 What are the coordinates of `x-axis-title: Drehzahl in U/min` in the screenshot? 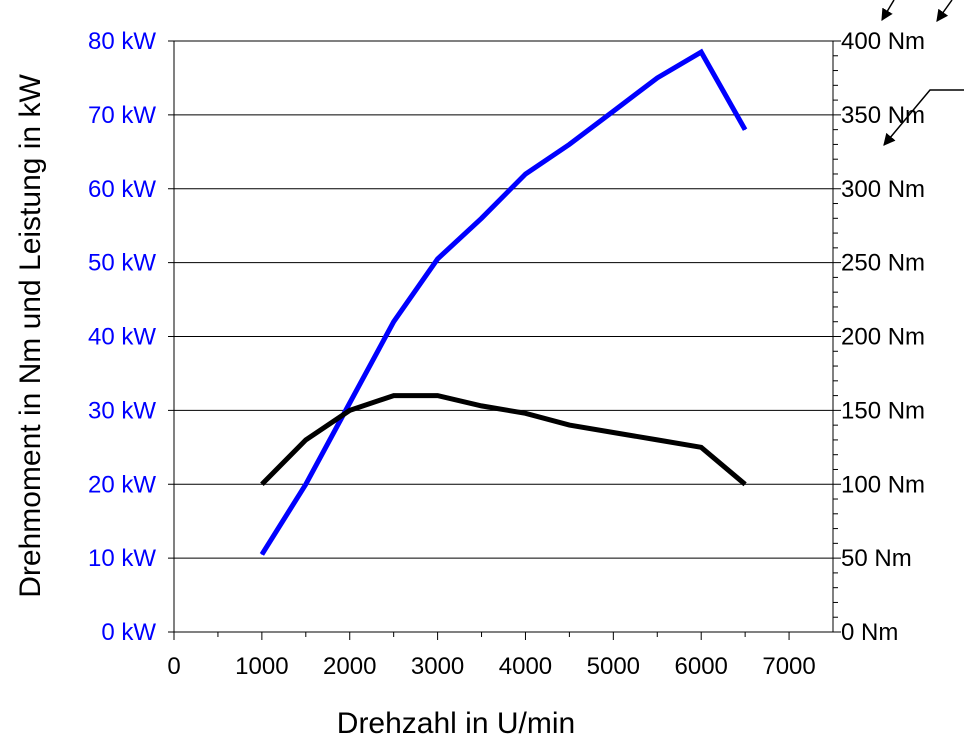 It's located at (456, 723).